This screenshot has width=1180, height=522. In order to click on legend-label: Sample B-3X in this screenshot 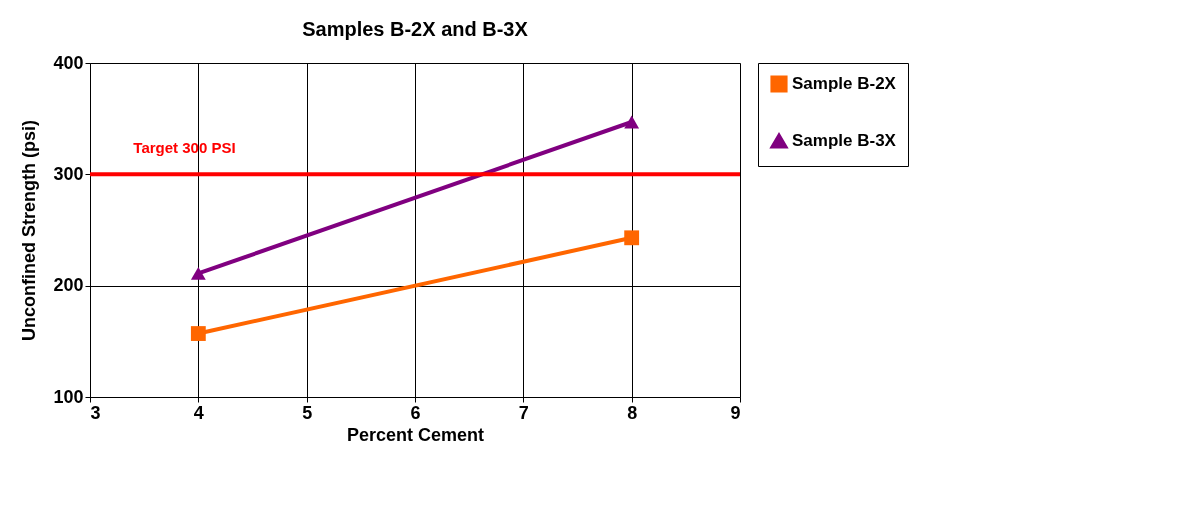, I will do `click(844, 140)`.